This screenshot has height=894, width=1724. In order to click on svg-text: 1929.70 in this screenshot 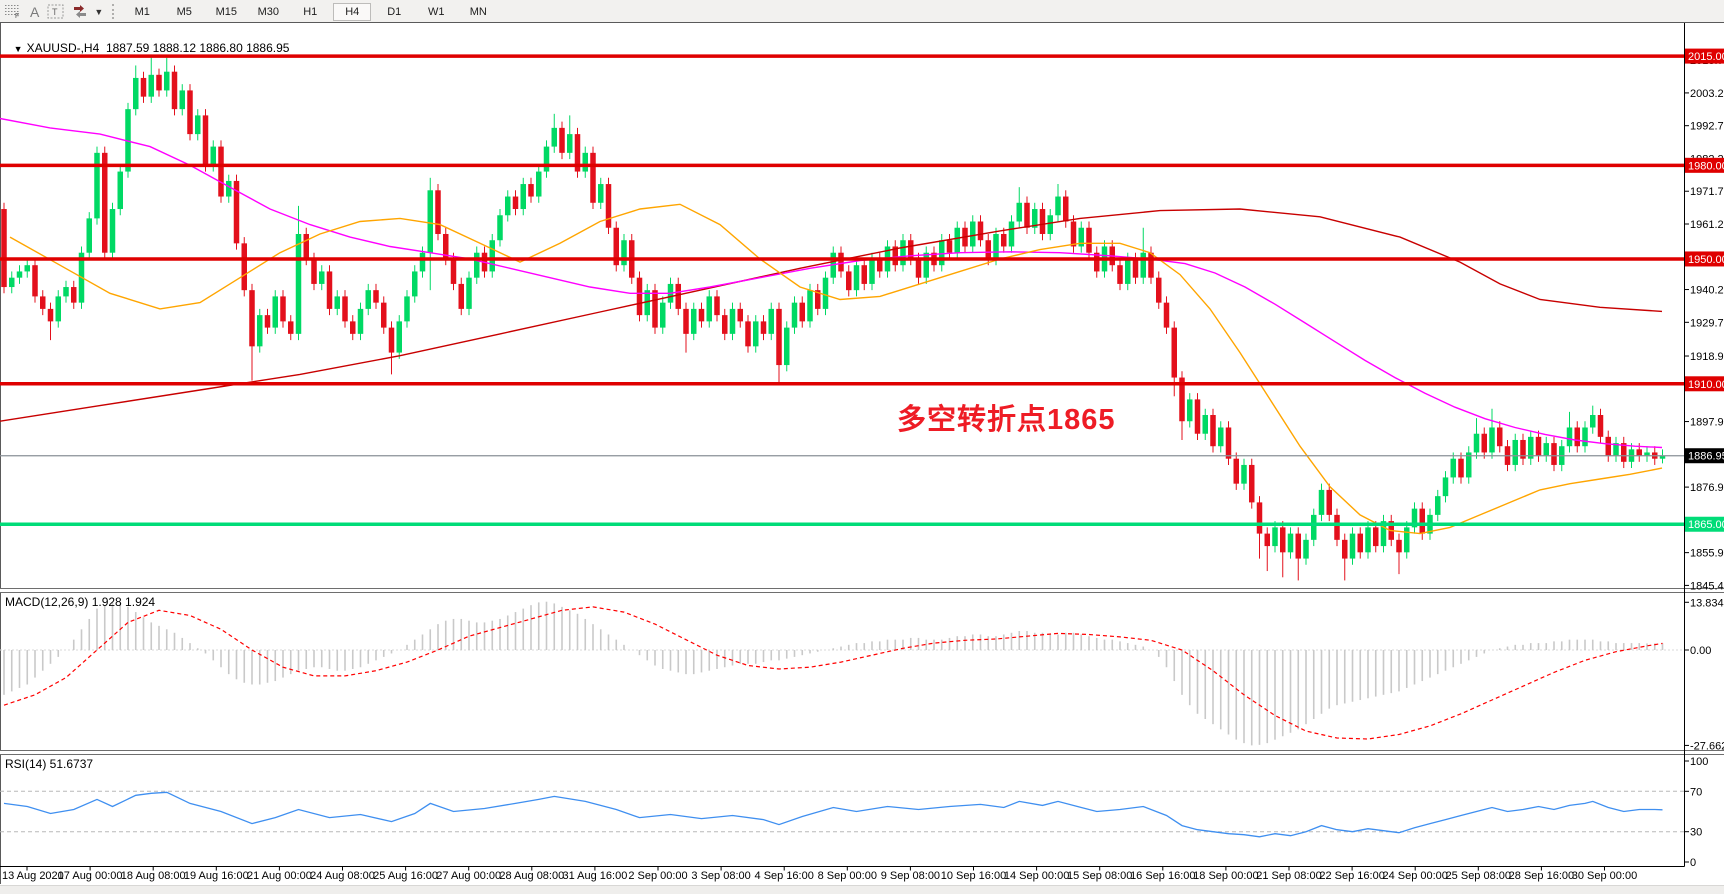, I will do `click(1707, 323)`.